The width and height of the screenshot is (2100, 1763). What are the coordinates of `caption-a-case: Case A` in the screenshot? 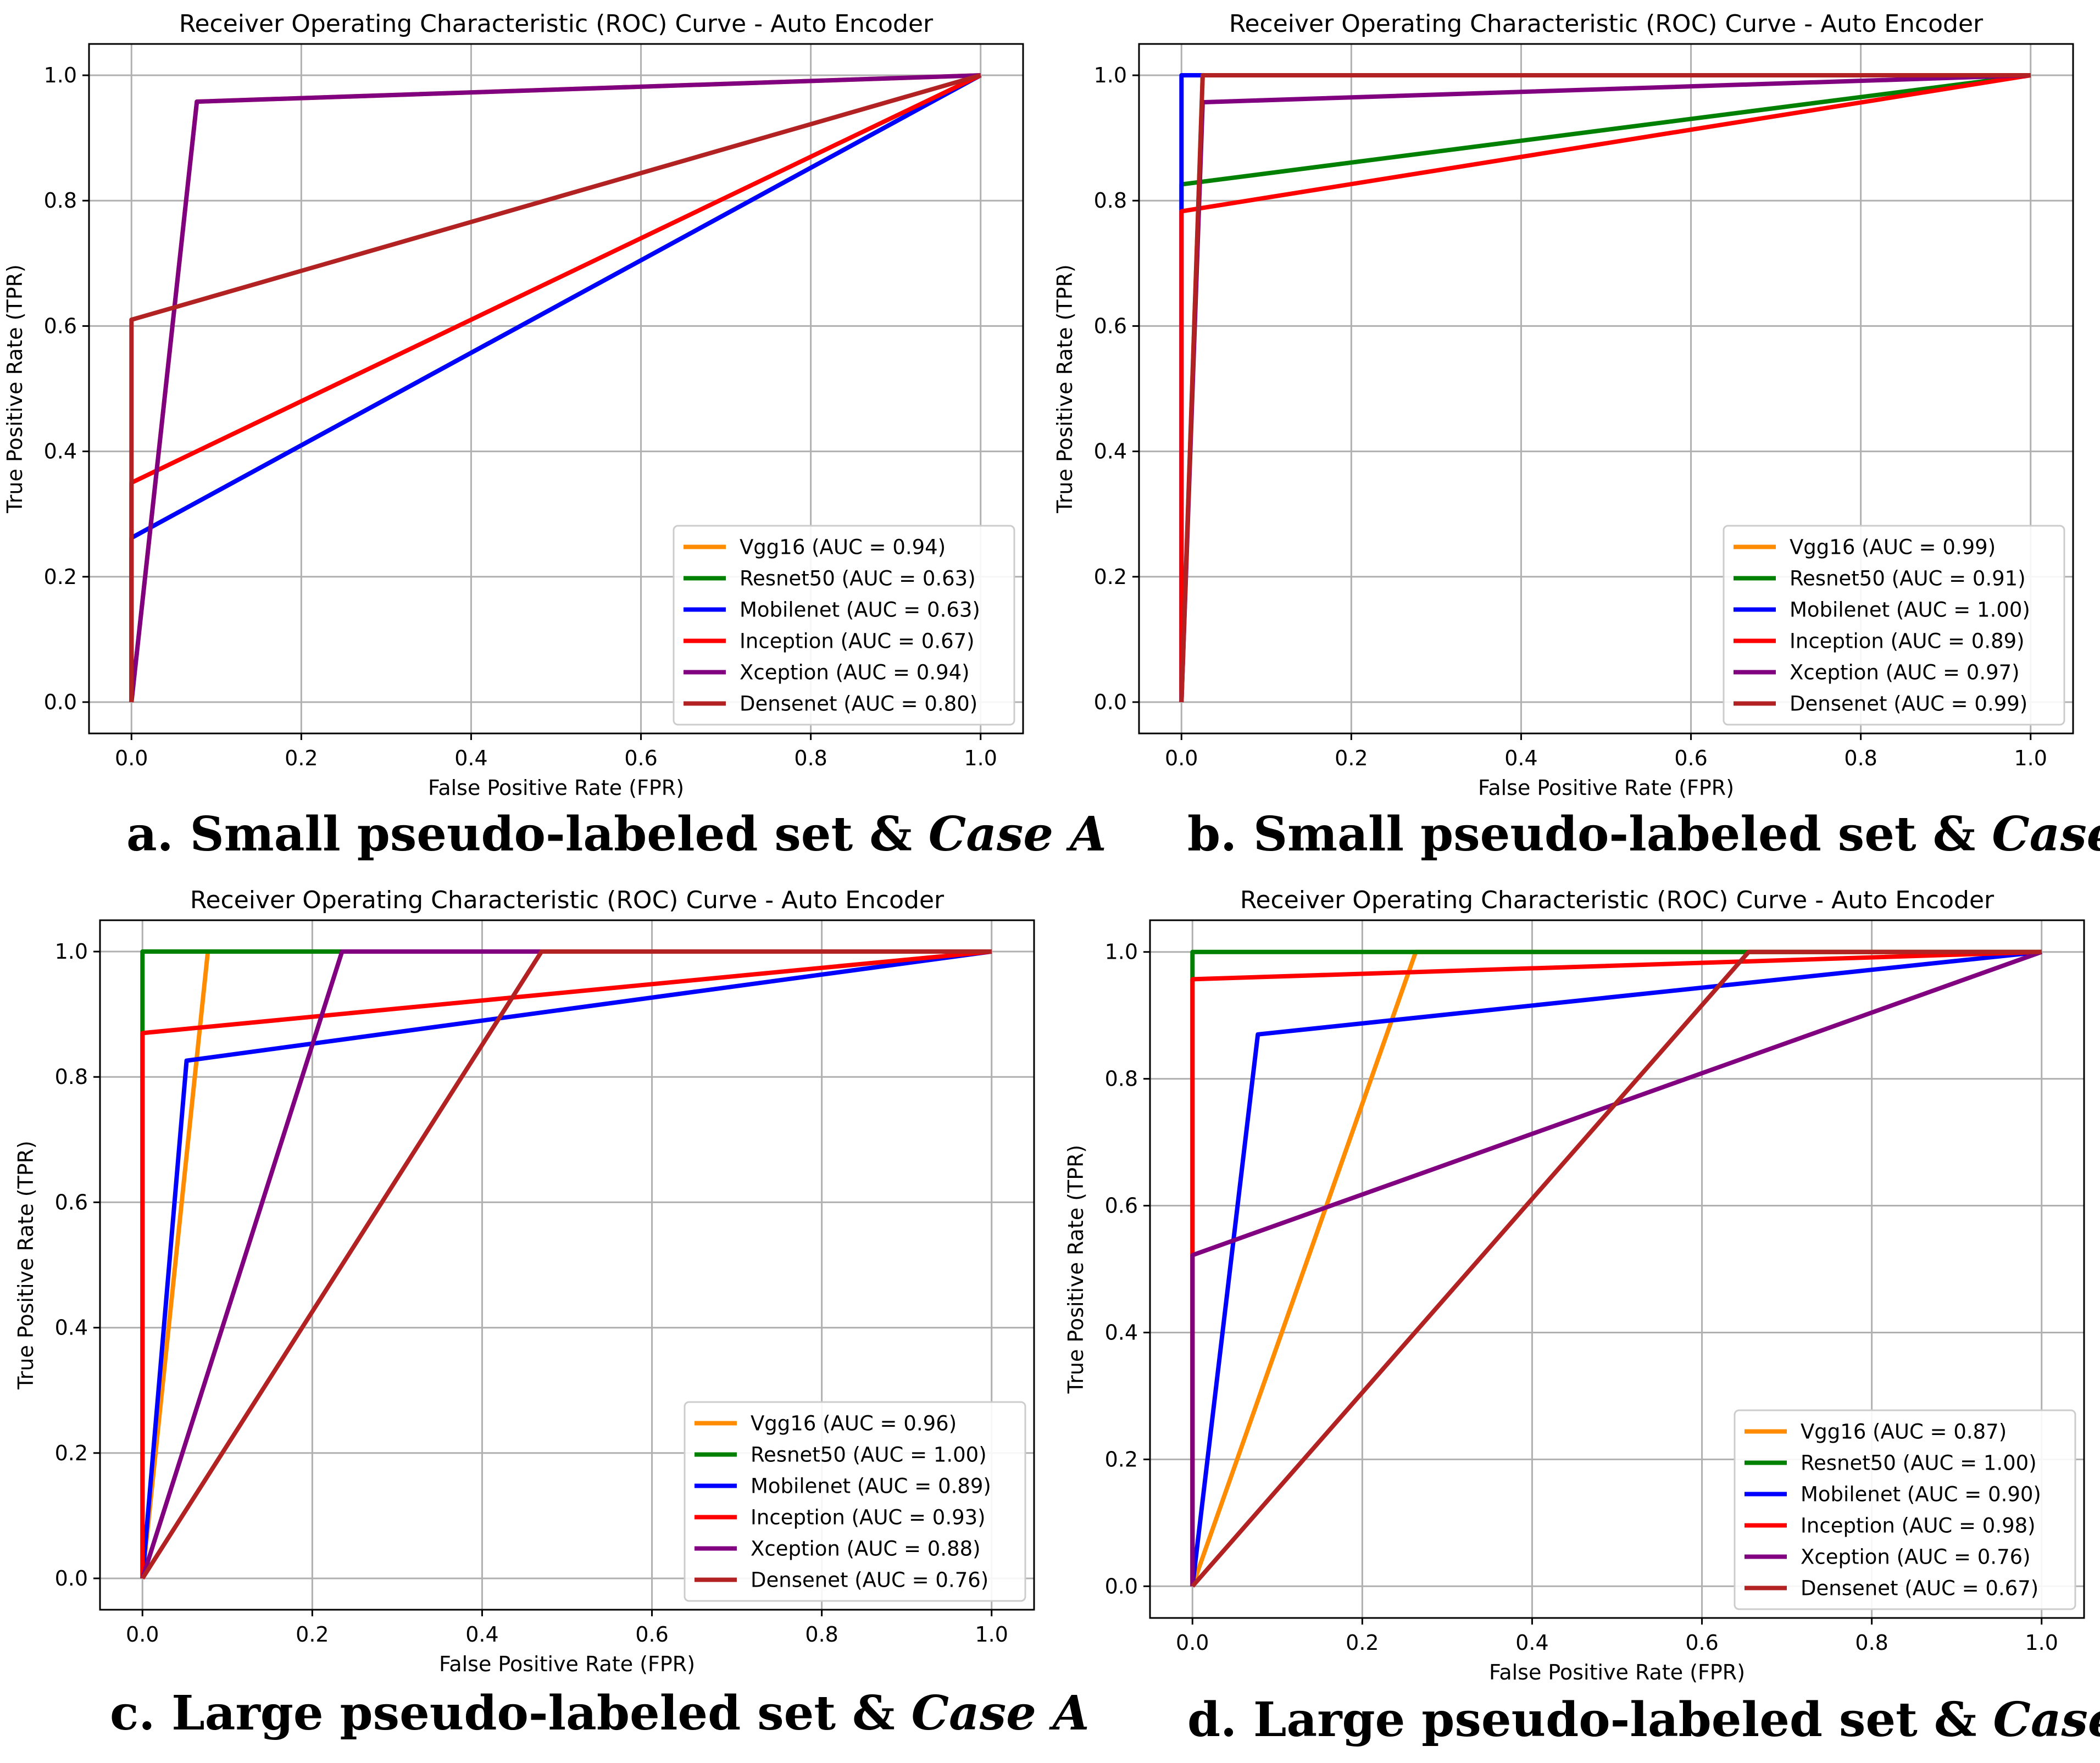 It's located at (1018, 834).